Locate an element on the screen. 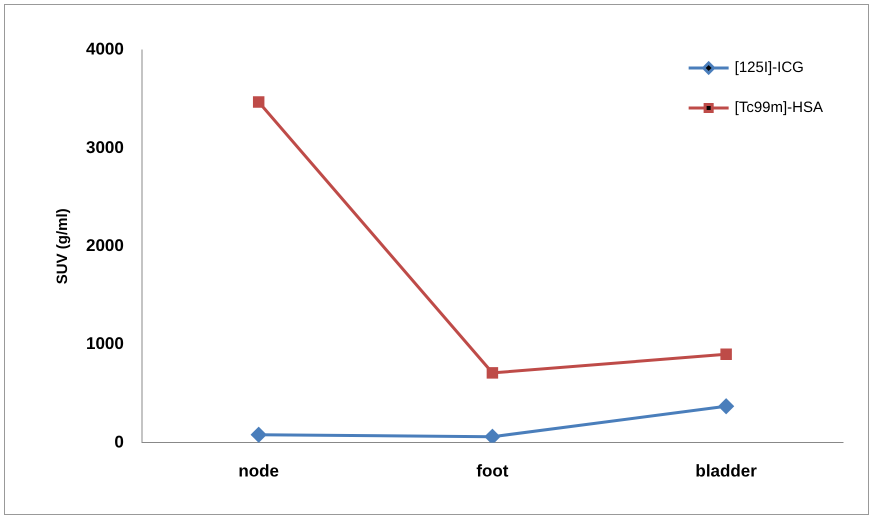 Image resolution: width=875 pixels, height=521 pixels. y-tick-label: 2000 is located at coordinates (105, 245).